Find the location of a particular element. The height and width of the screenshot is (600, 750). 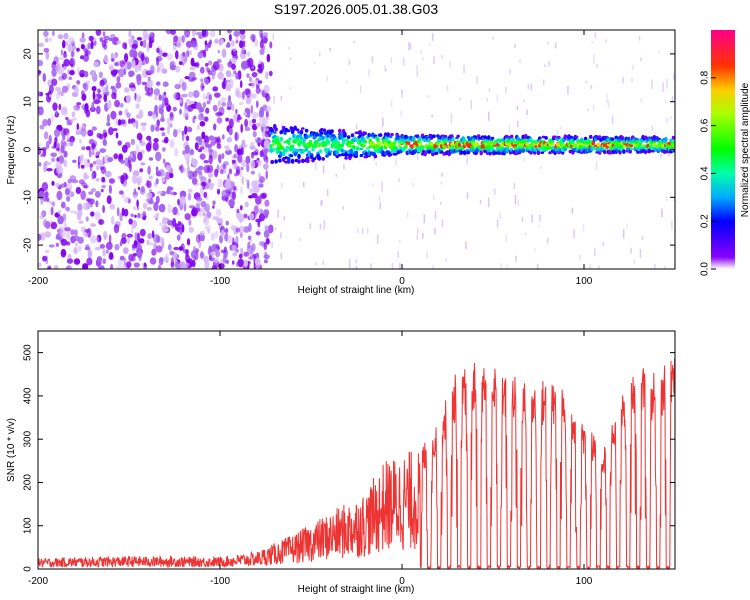

x-tick-label: -200 is located at coordinates (38, 281).